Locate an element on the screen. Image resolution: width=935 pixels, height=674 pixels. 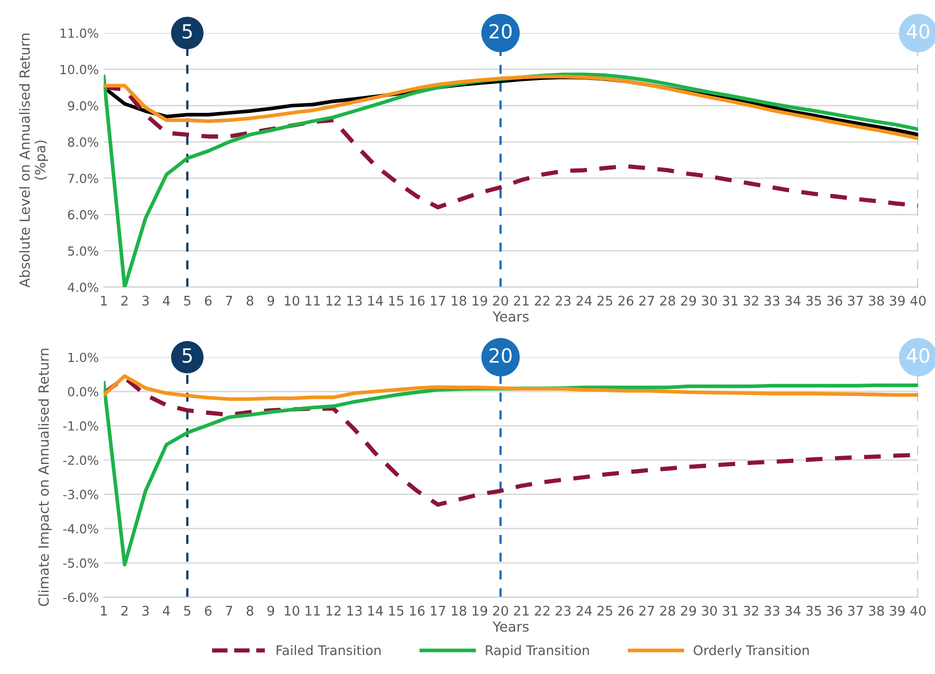
x-tick-label: 4 is located at coordinates (166, 611).